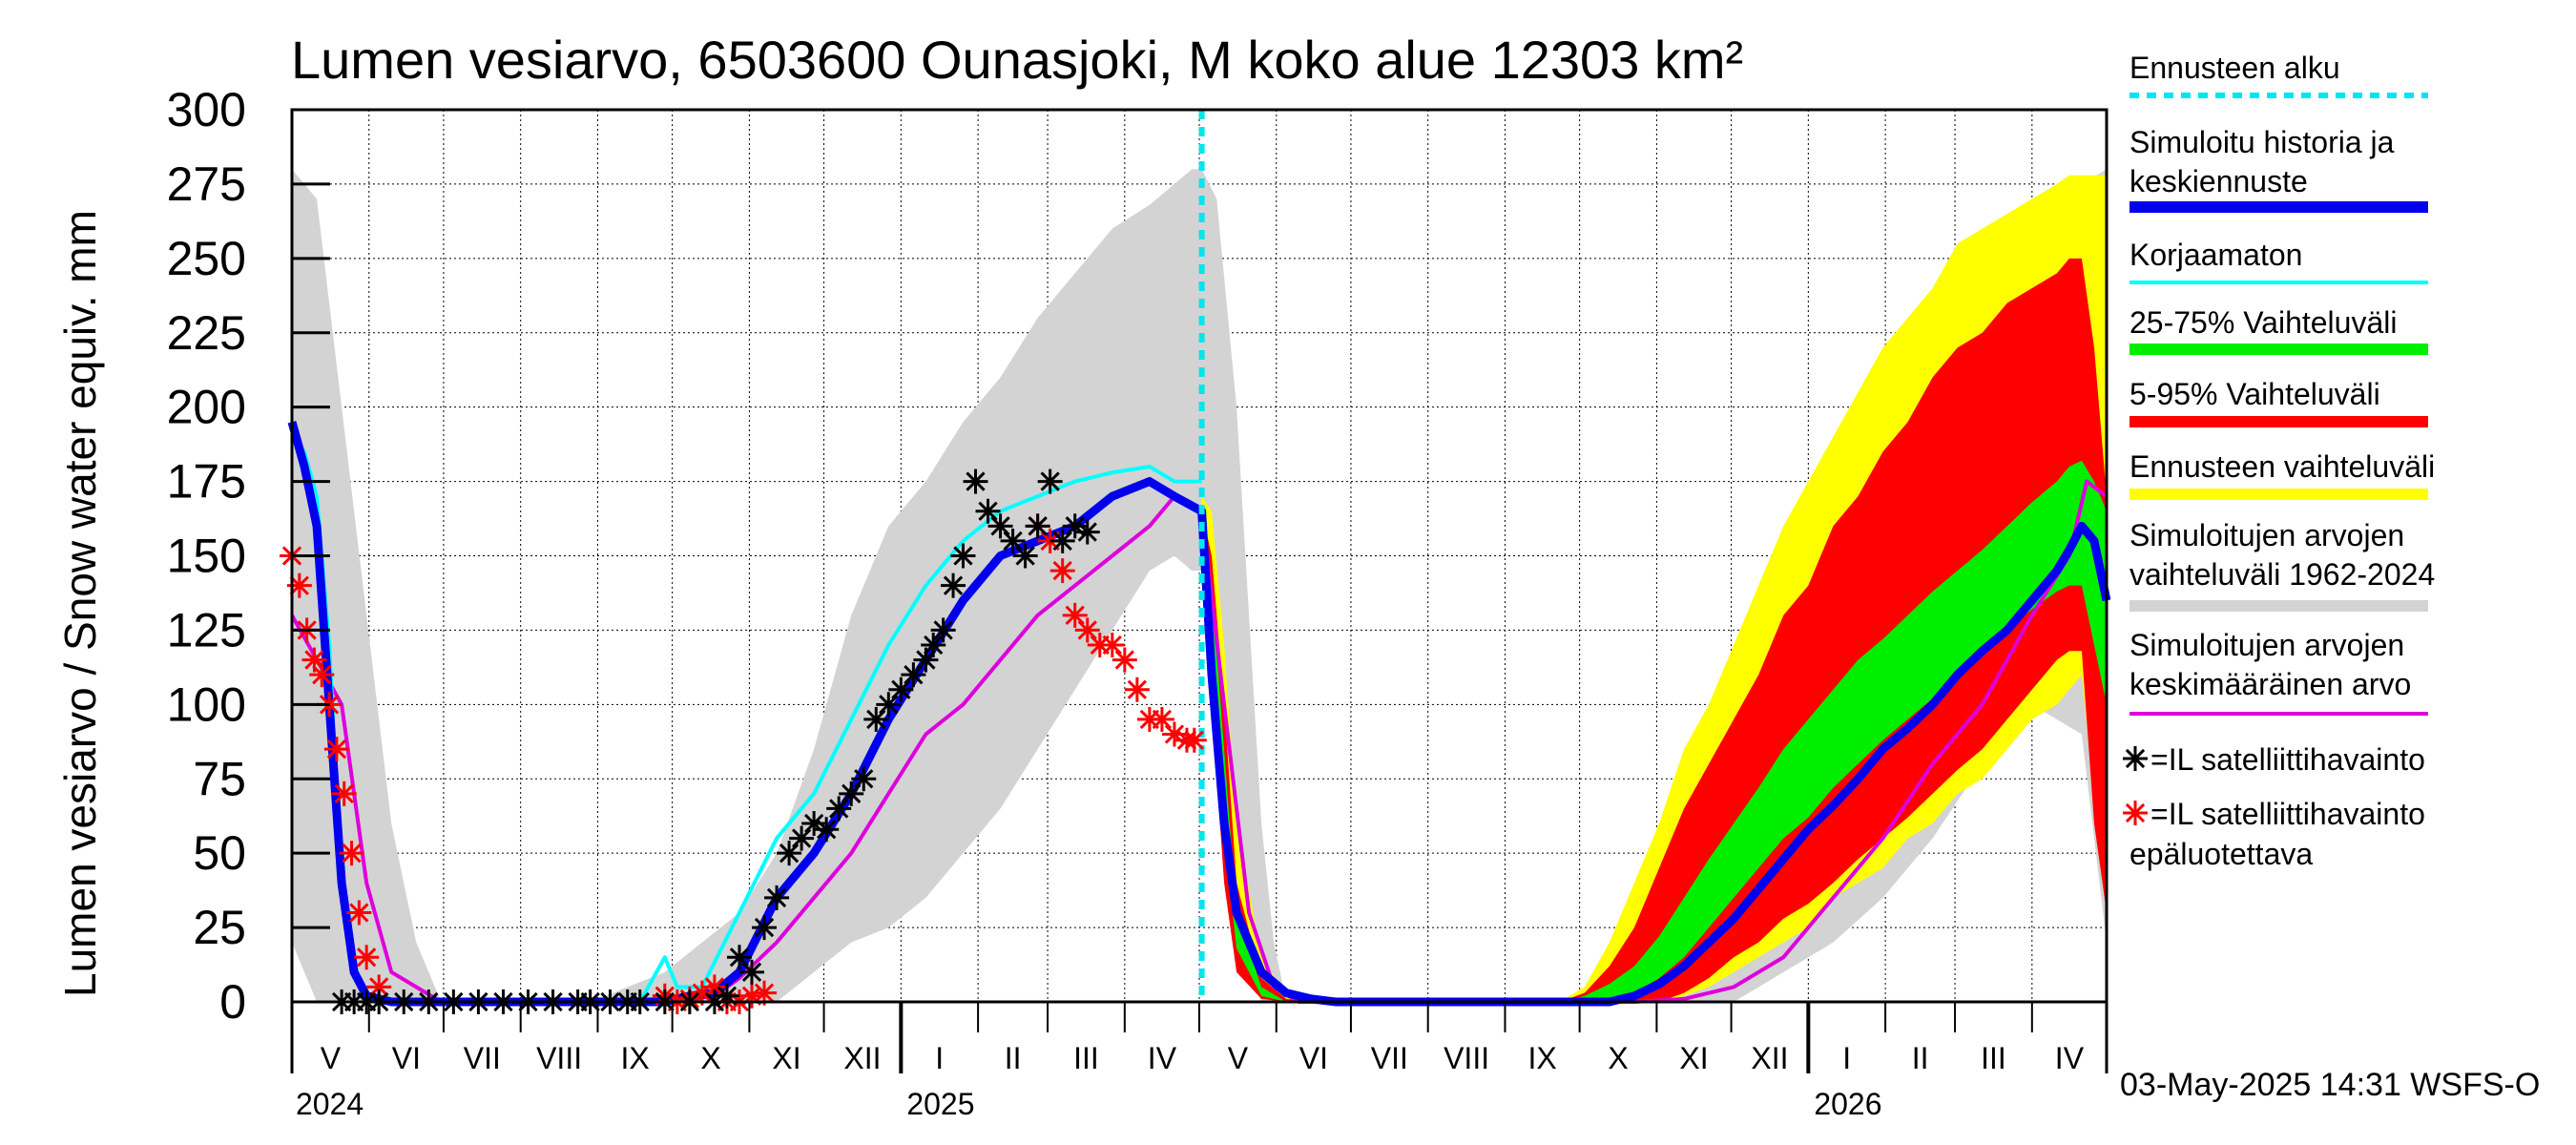  Describe the element at coordinates (2282, 574) in the screenshot. I see `legend-label-line2: vaihteluväli 1962-2024` at that location.